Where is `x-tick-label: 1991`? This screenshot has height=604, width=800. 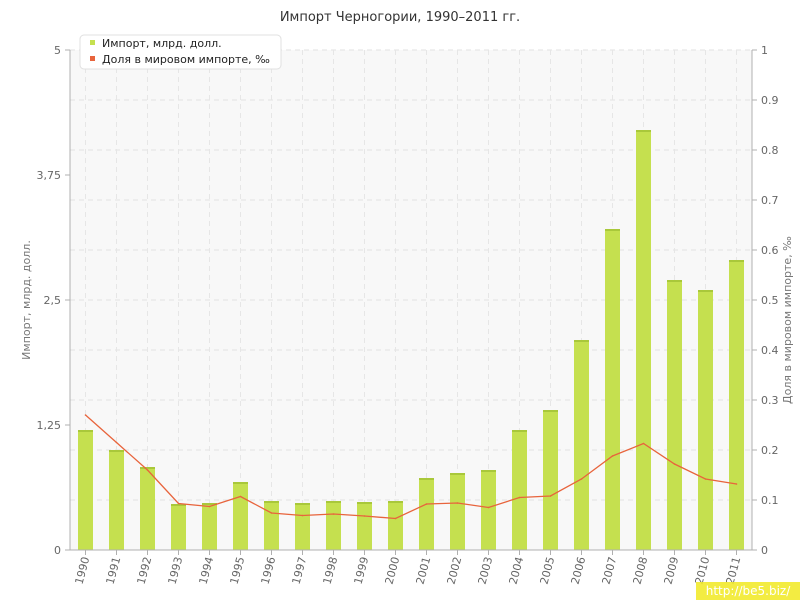
x-tick-label: 1991 is located at coordinates (114, 570).